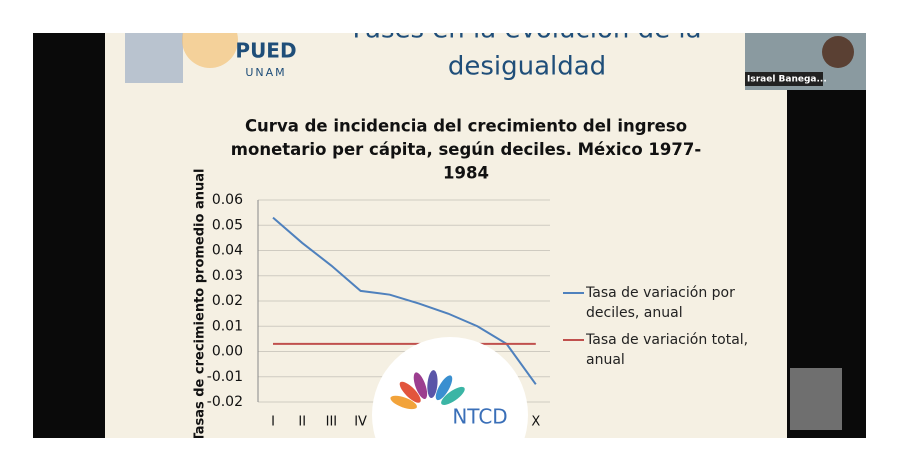 The width and height of the screenshot is (900, 475). What do you see at coordinates (225, 377) in the screenshot?
I see `y-tick-label: -0.01` at bounding box center [225, 377].